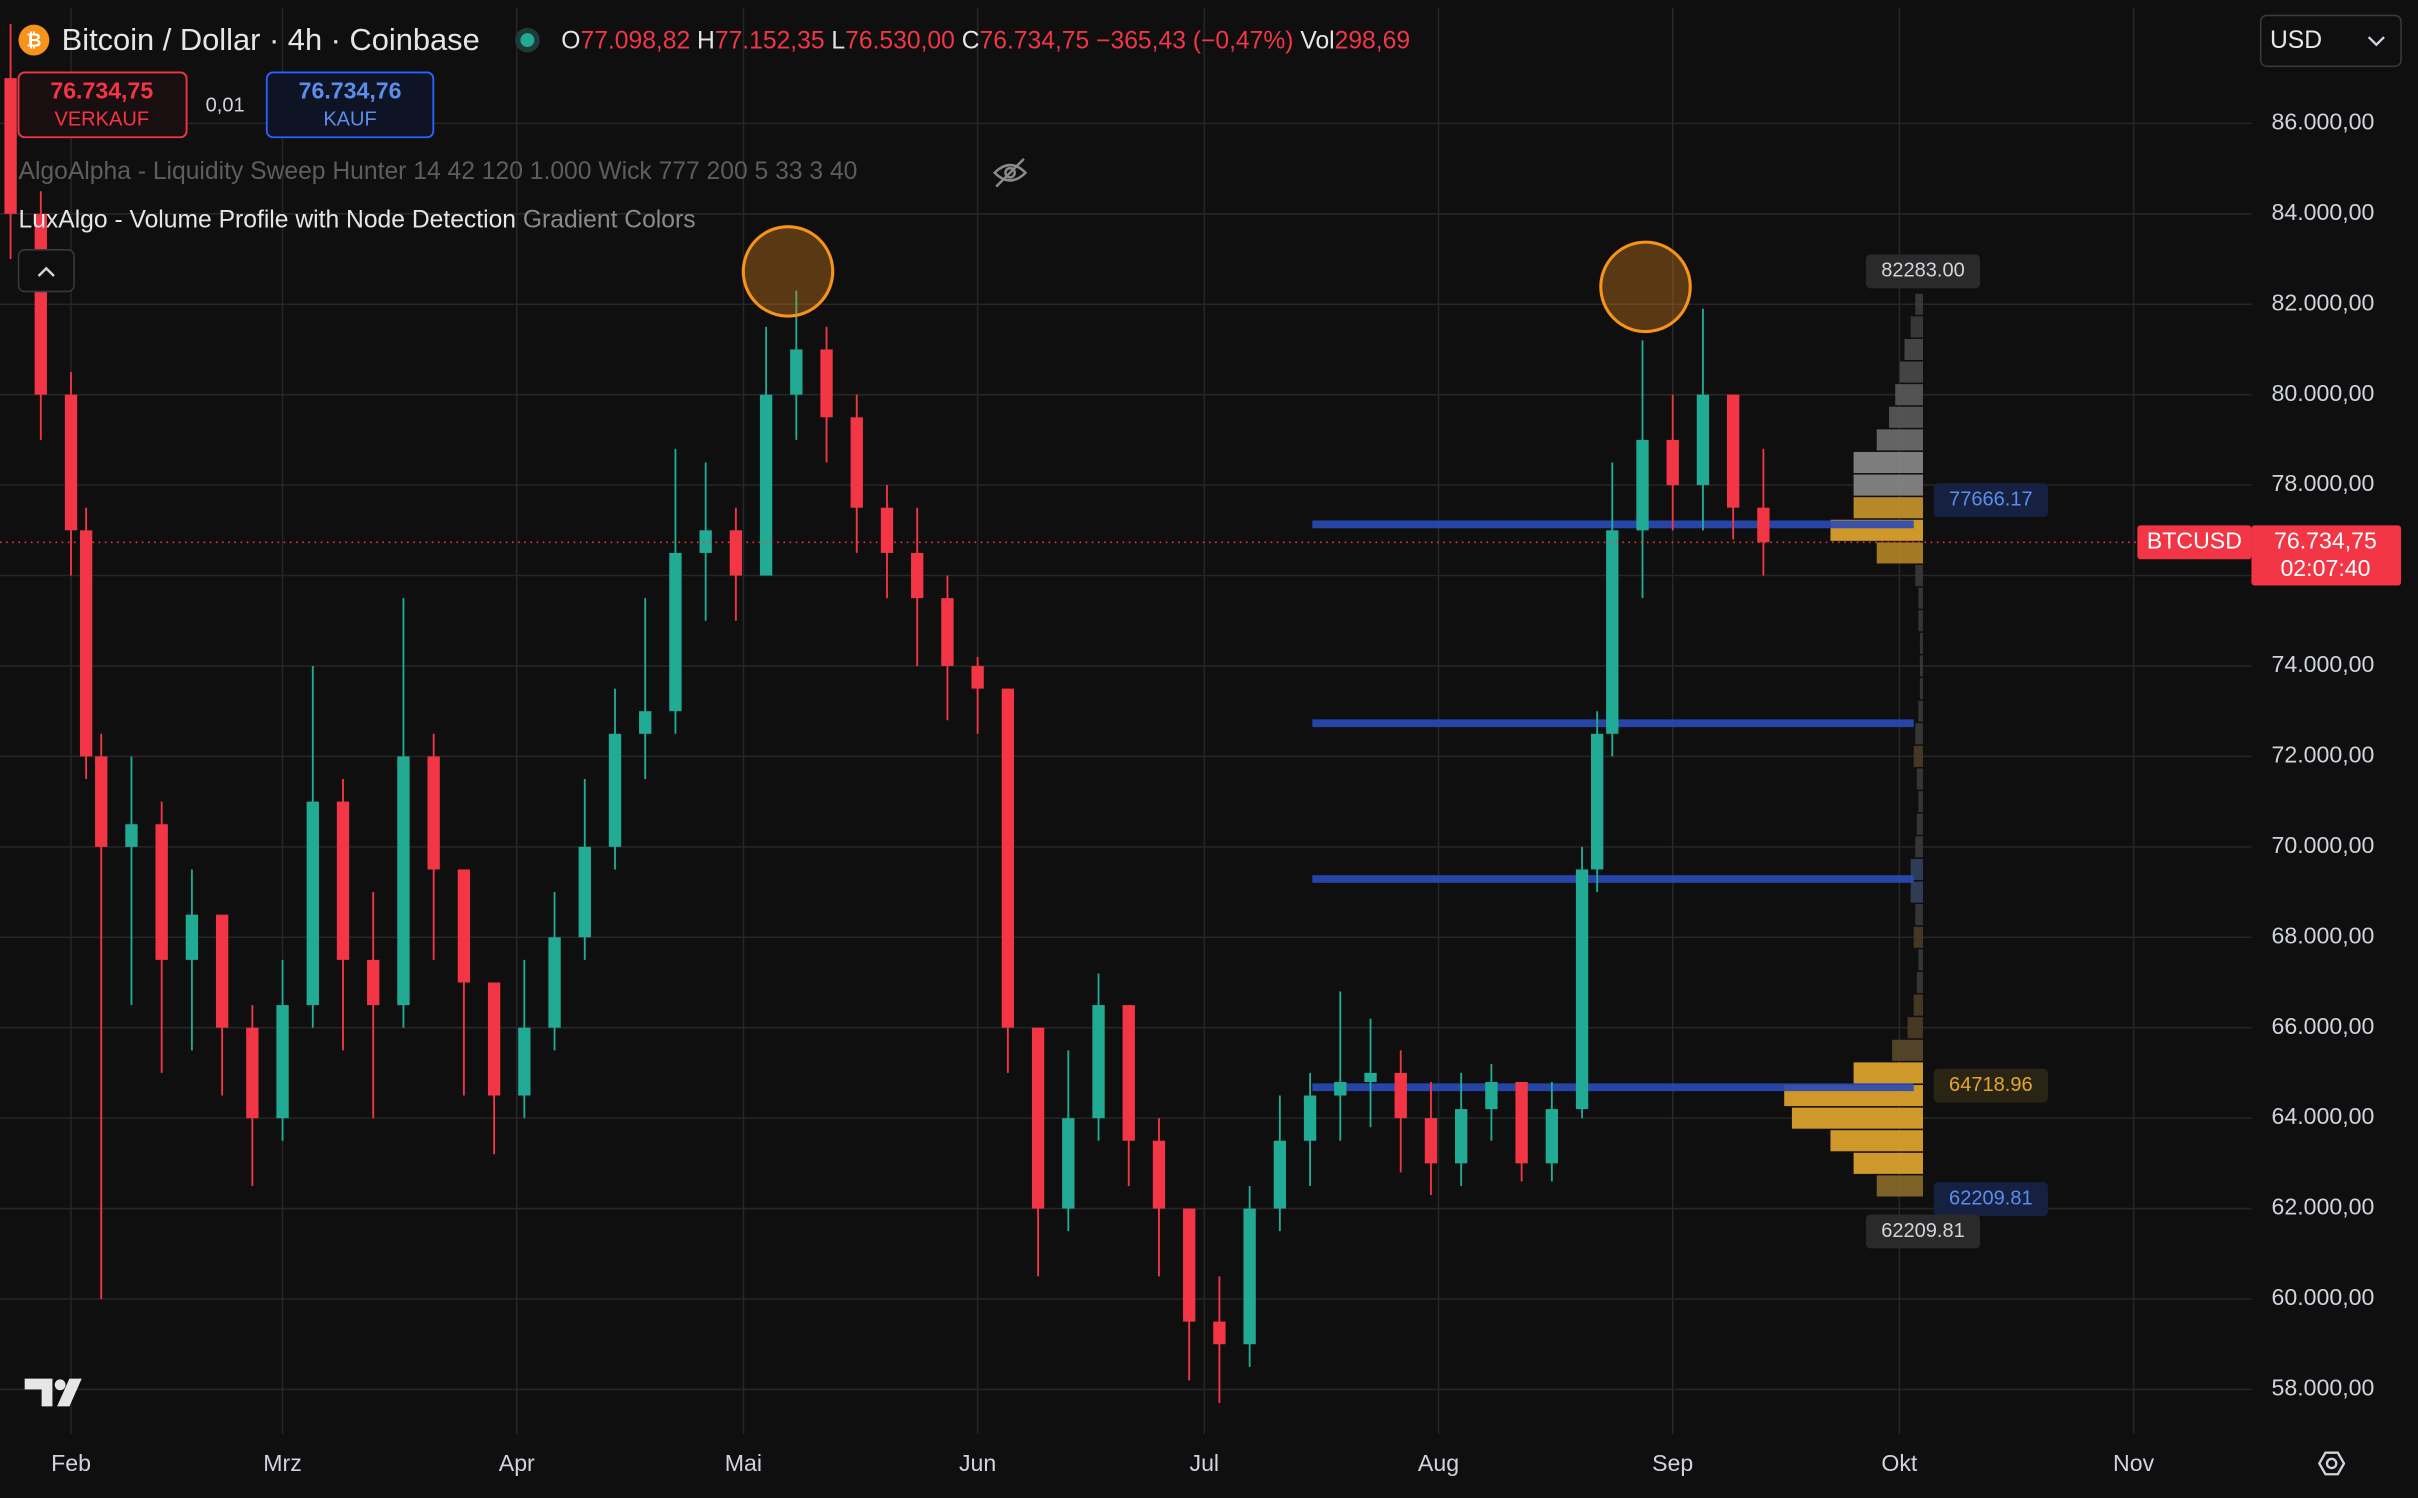  What do you see at coordinates (2323, 302) in the screenshot?
I see `y-tick-label: 82.000,00` at bounding box center [2323, 302].